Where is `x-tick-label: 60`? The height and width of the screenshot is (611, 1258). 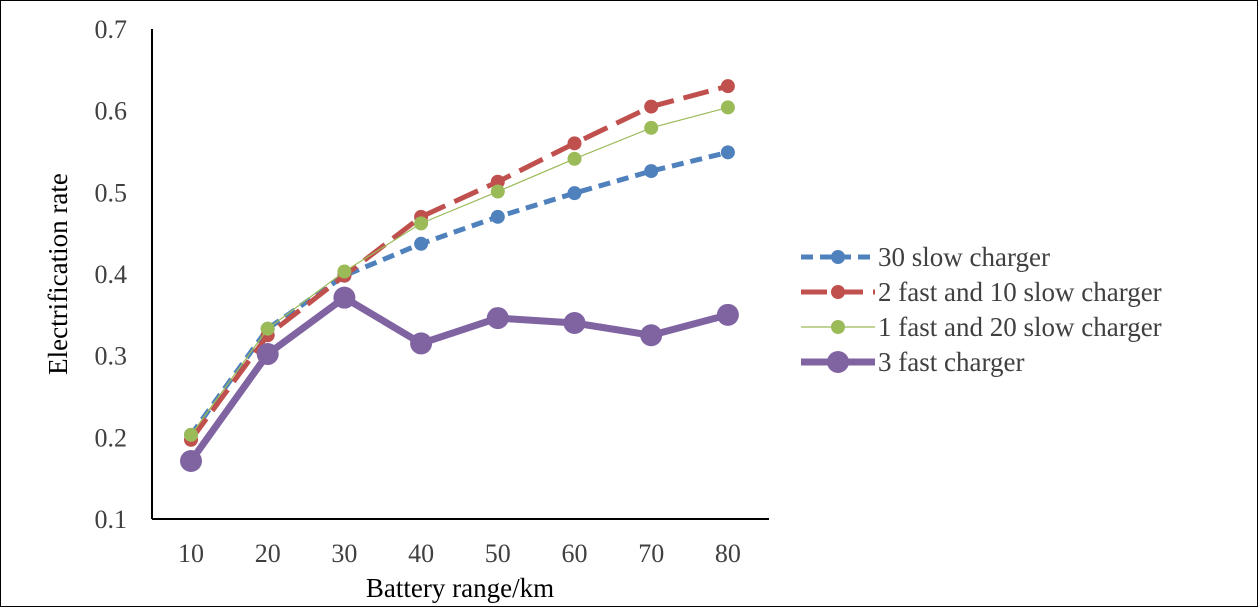
x-tick-label: 60 is located at coordinates (575, 553).